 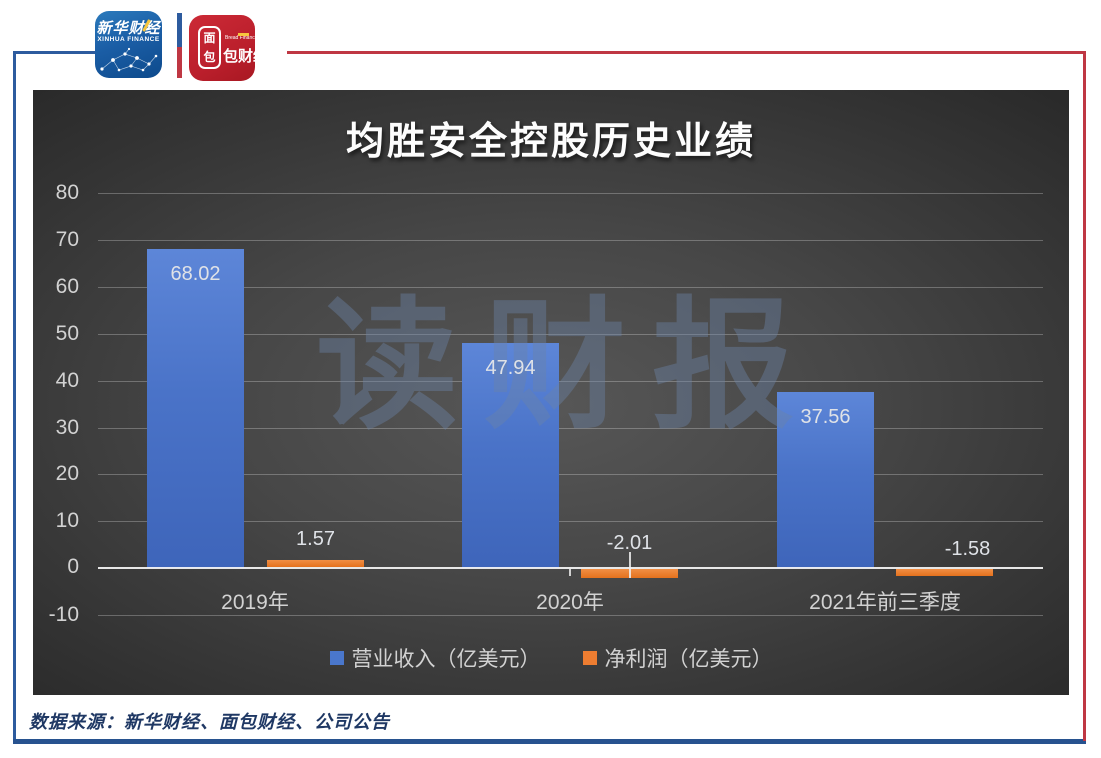 What do you see at coordinates (179, 45) in the screenshot?
I see `logo-separator` at bounding box center [179, 45].